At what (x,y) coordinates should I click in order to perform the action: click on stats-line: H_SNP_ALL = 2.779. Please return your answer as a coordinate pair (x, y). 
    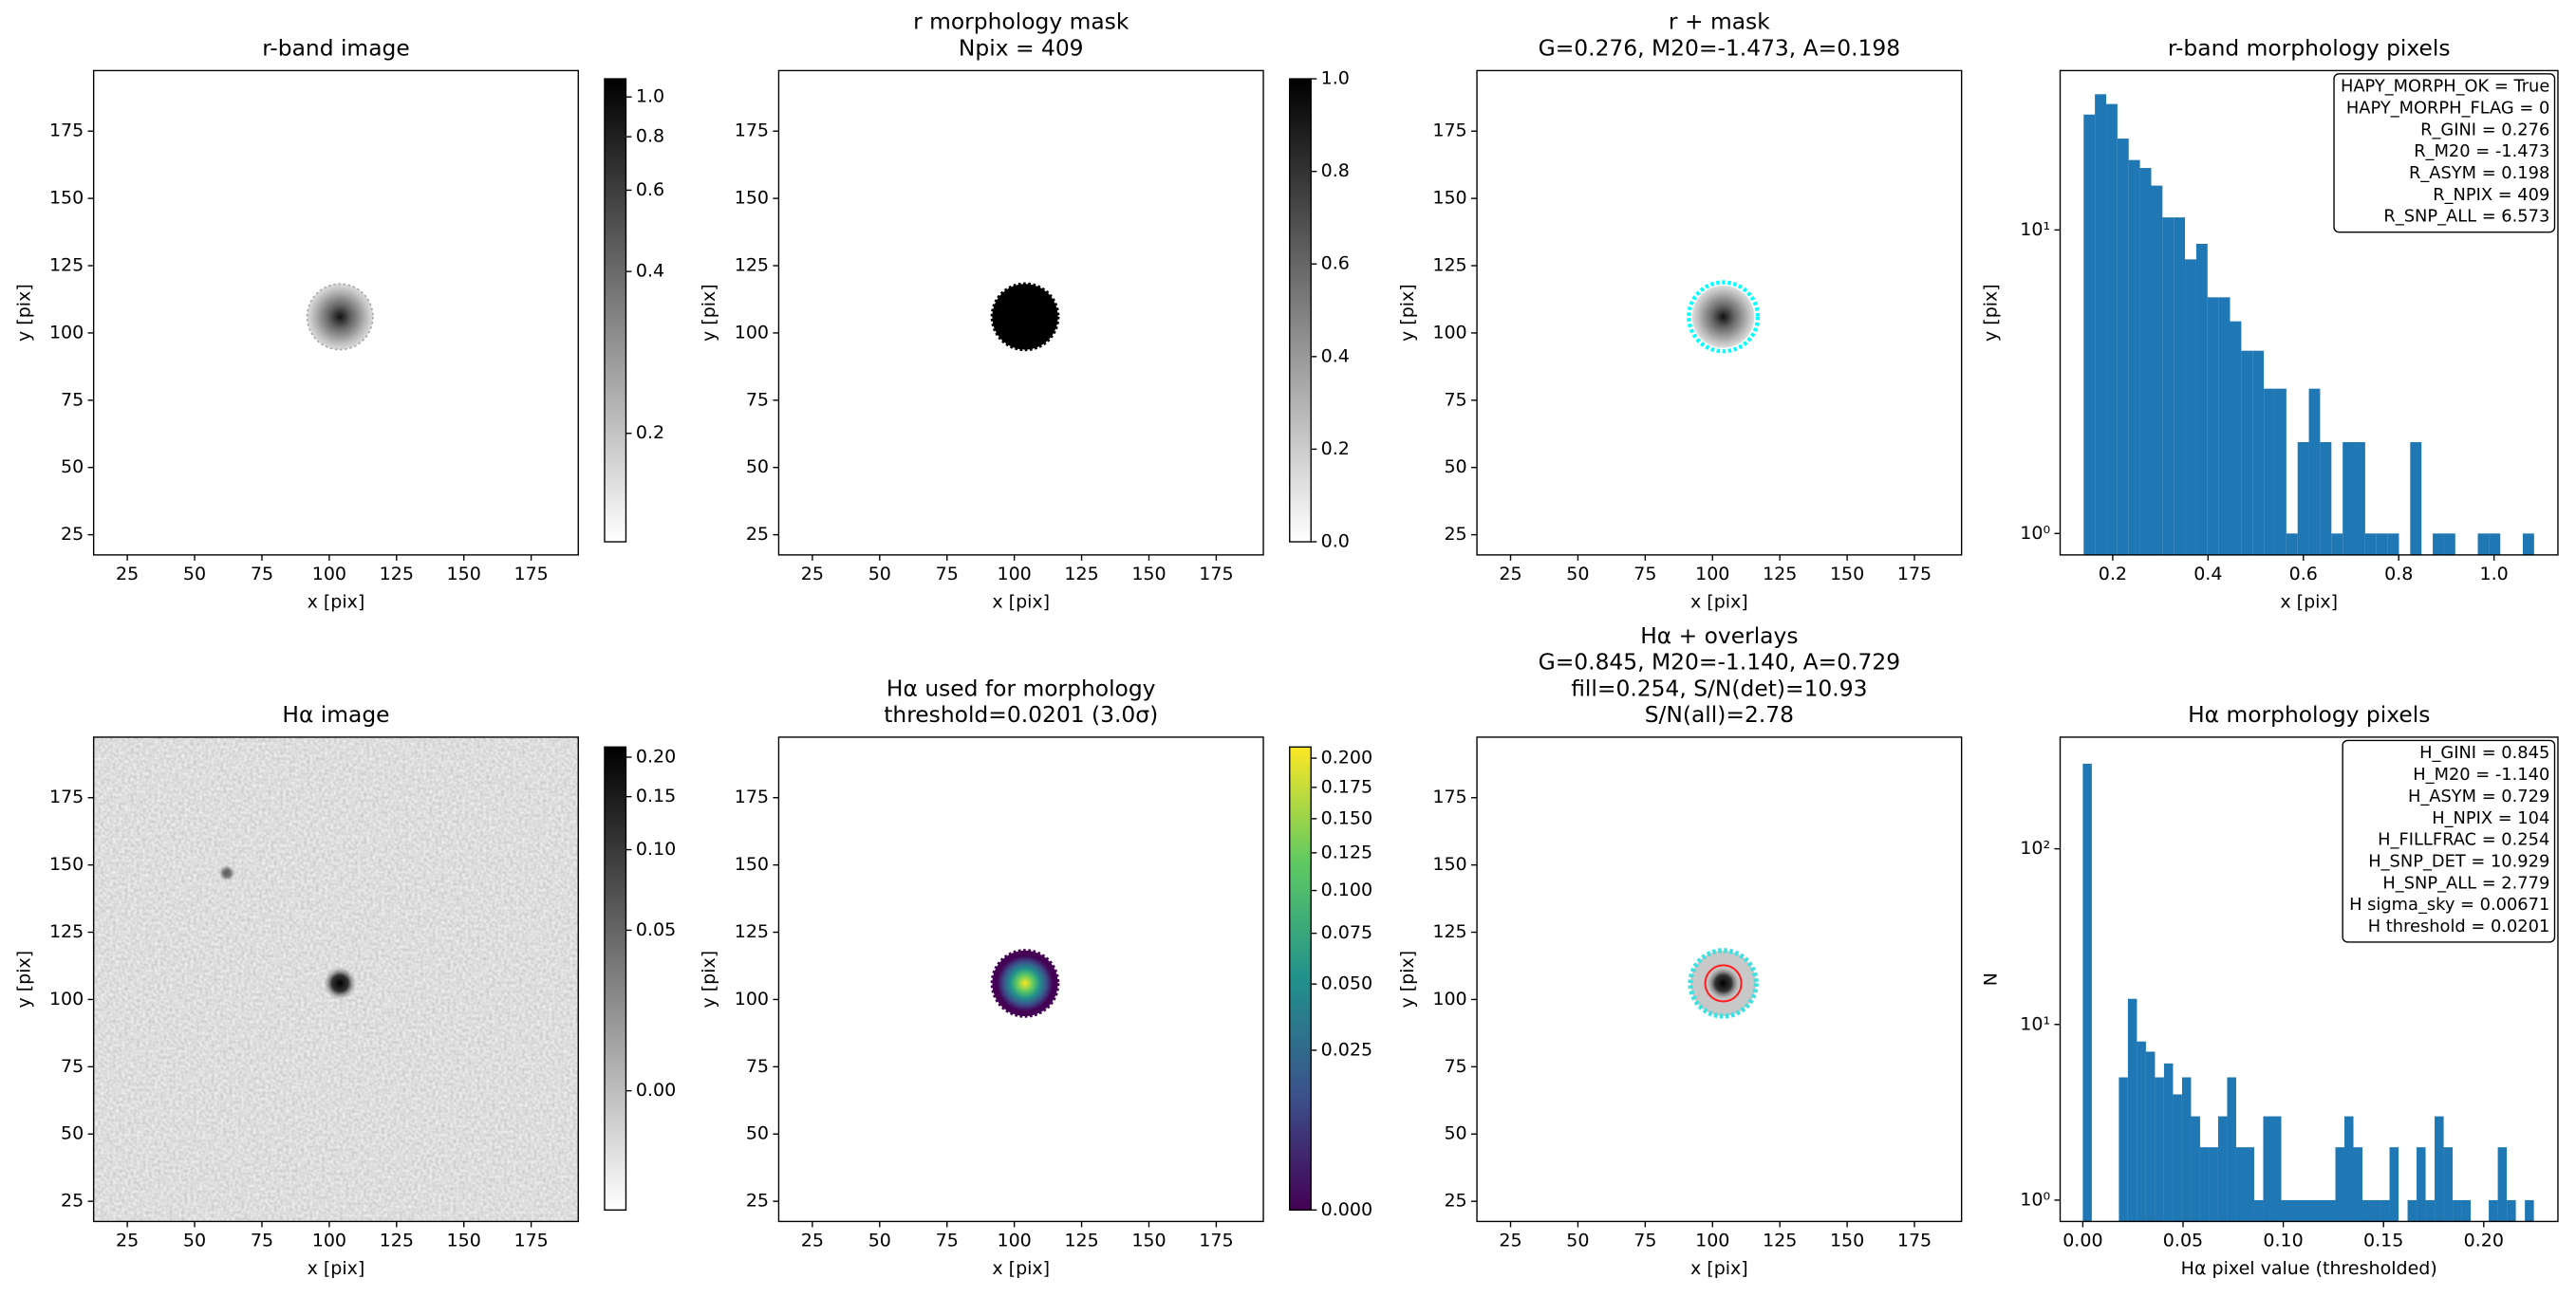
    Looking at the image, I should click on (2466, 883).